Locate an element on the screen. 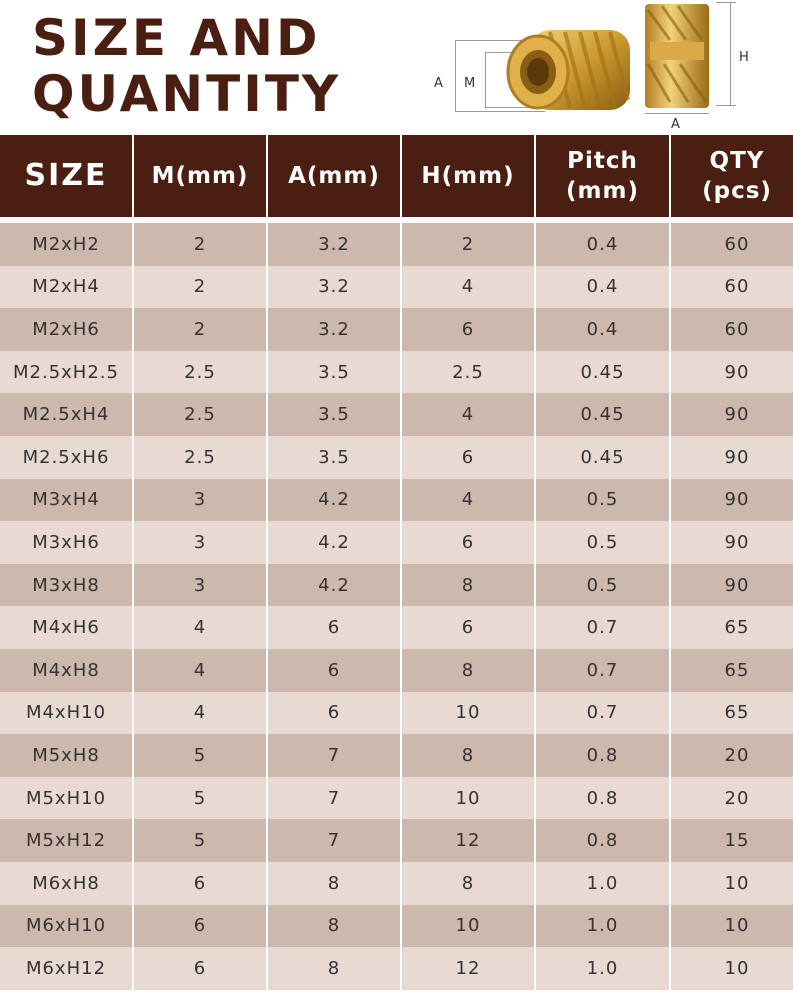  dim-h-top is located at coordinates (726, 2).